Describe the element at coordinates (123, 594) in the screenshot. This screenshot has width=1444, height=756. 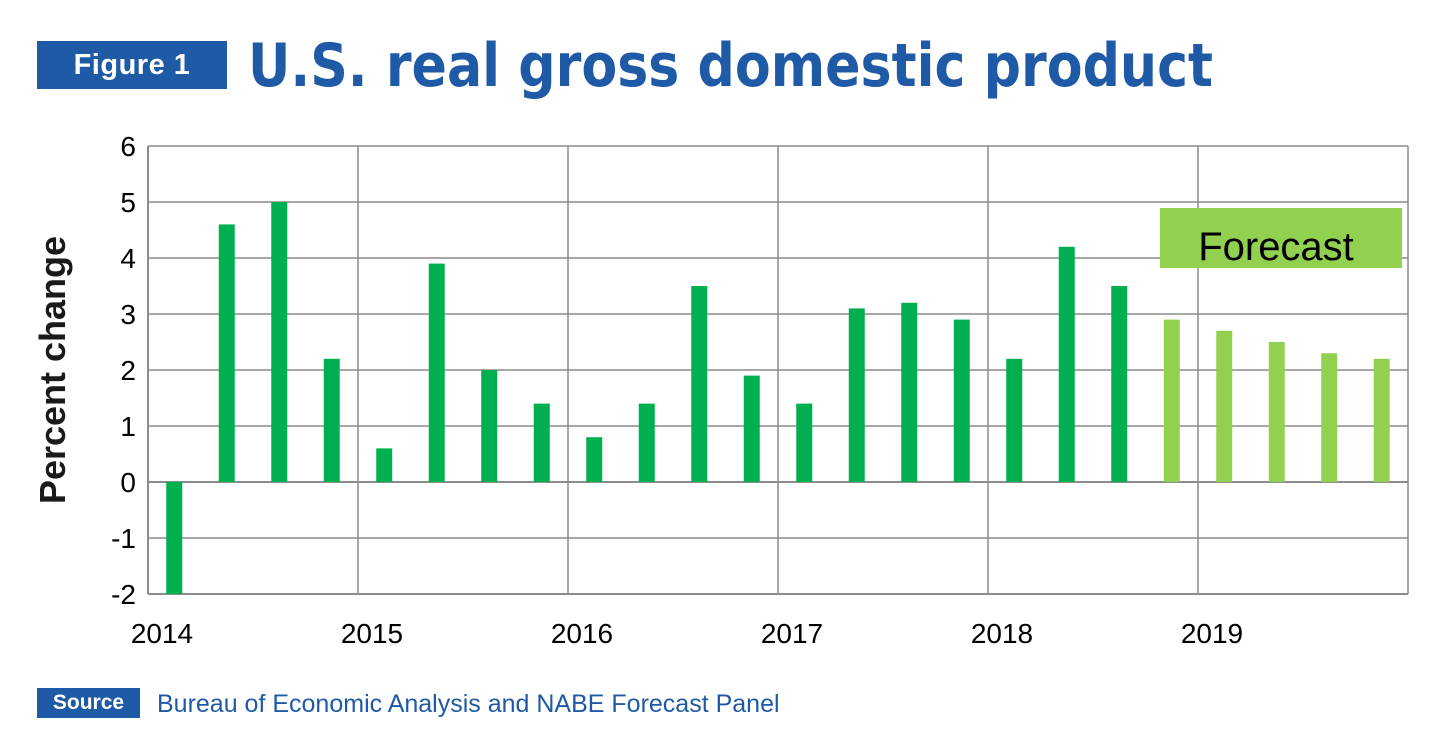
I see `y-tick-label: -2` at that location.